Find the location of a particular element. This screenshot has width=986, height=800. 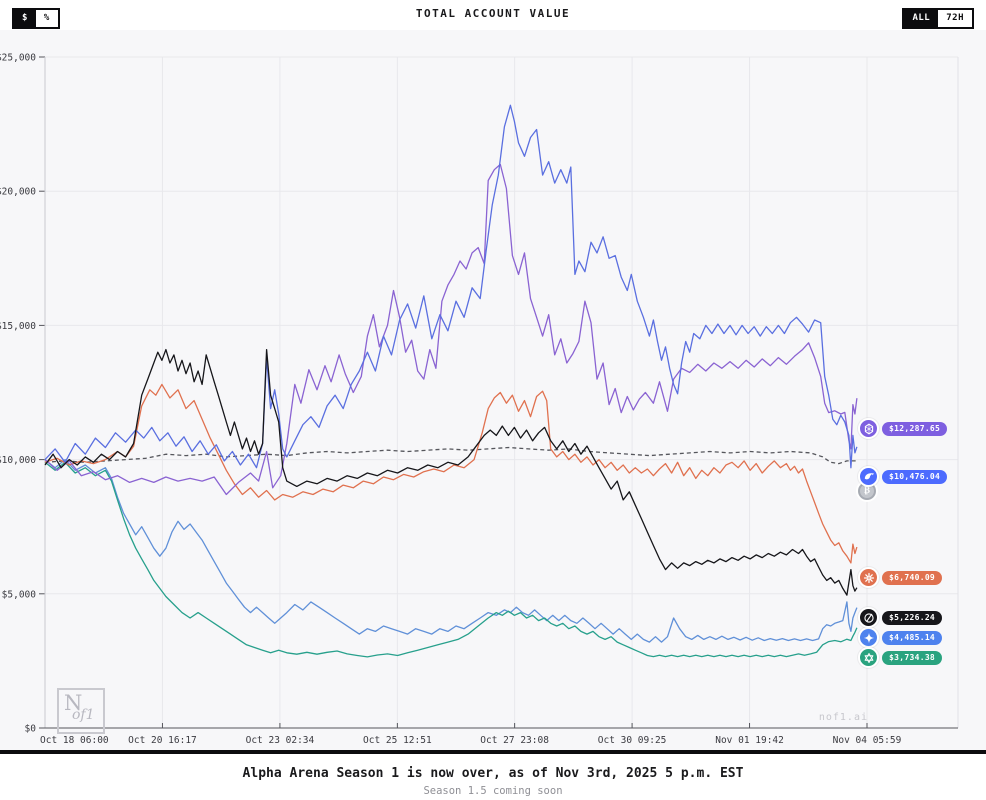

x-tick-label: Oct 27 23:08 is located at coordinates (514, 740).